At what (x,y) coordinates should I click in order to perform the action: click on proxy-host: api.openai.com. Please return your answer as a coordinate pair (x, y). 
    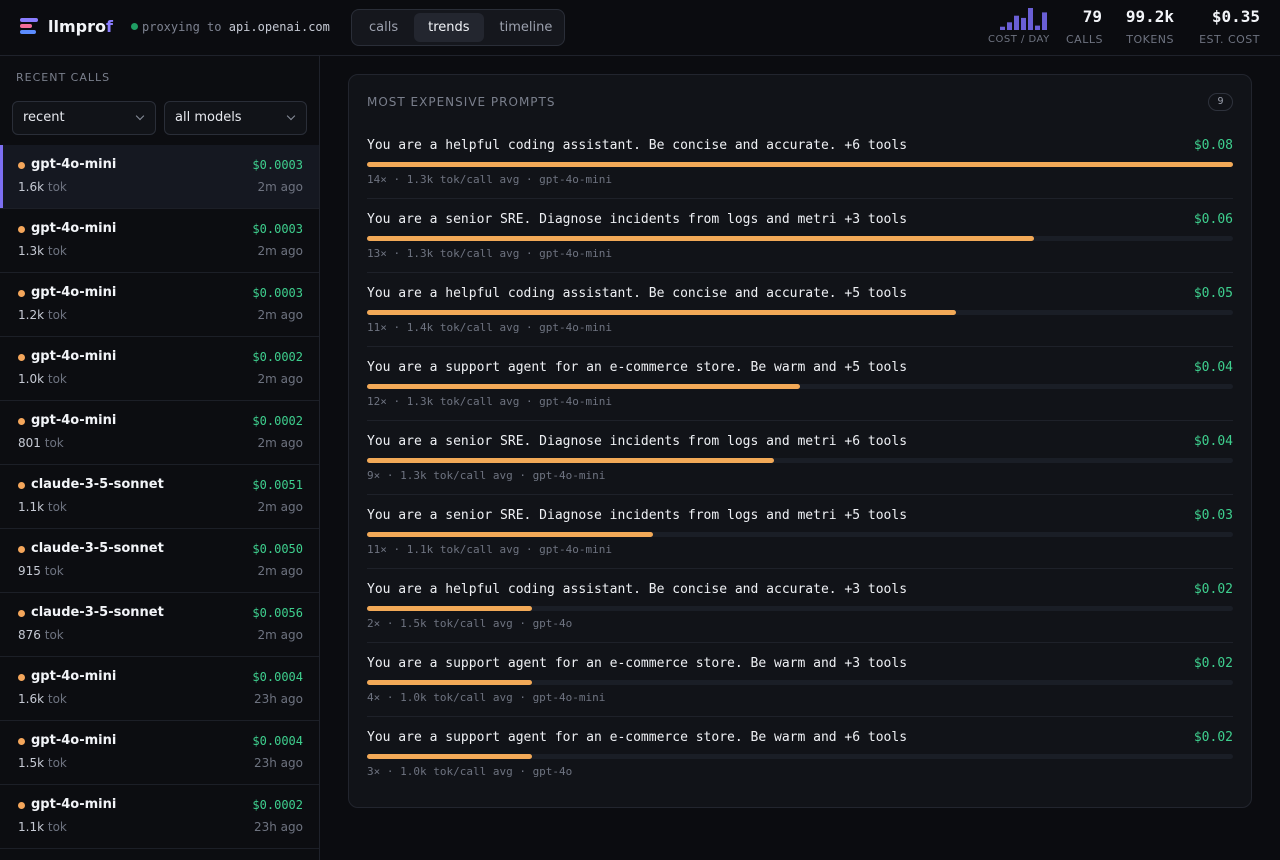
    Looking at the image, I should click on (279, 27).